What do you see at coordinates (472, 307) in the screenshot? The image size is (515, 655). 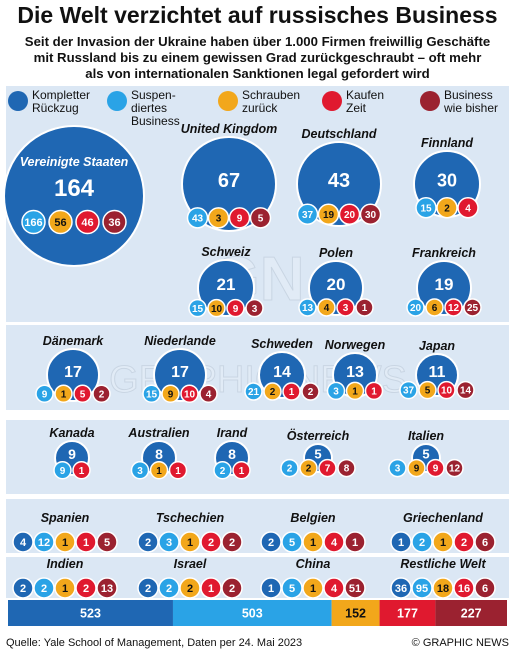 I see `bubble-frankreich-business_as_usual: 25` at bounding box center [472, 307].